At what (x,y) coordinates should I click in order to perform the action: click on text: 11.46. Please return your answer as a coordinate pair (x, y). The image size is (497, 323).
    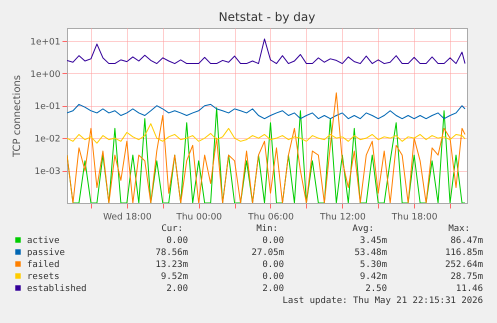
    Looking at the image, I should click on (469, 289).